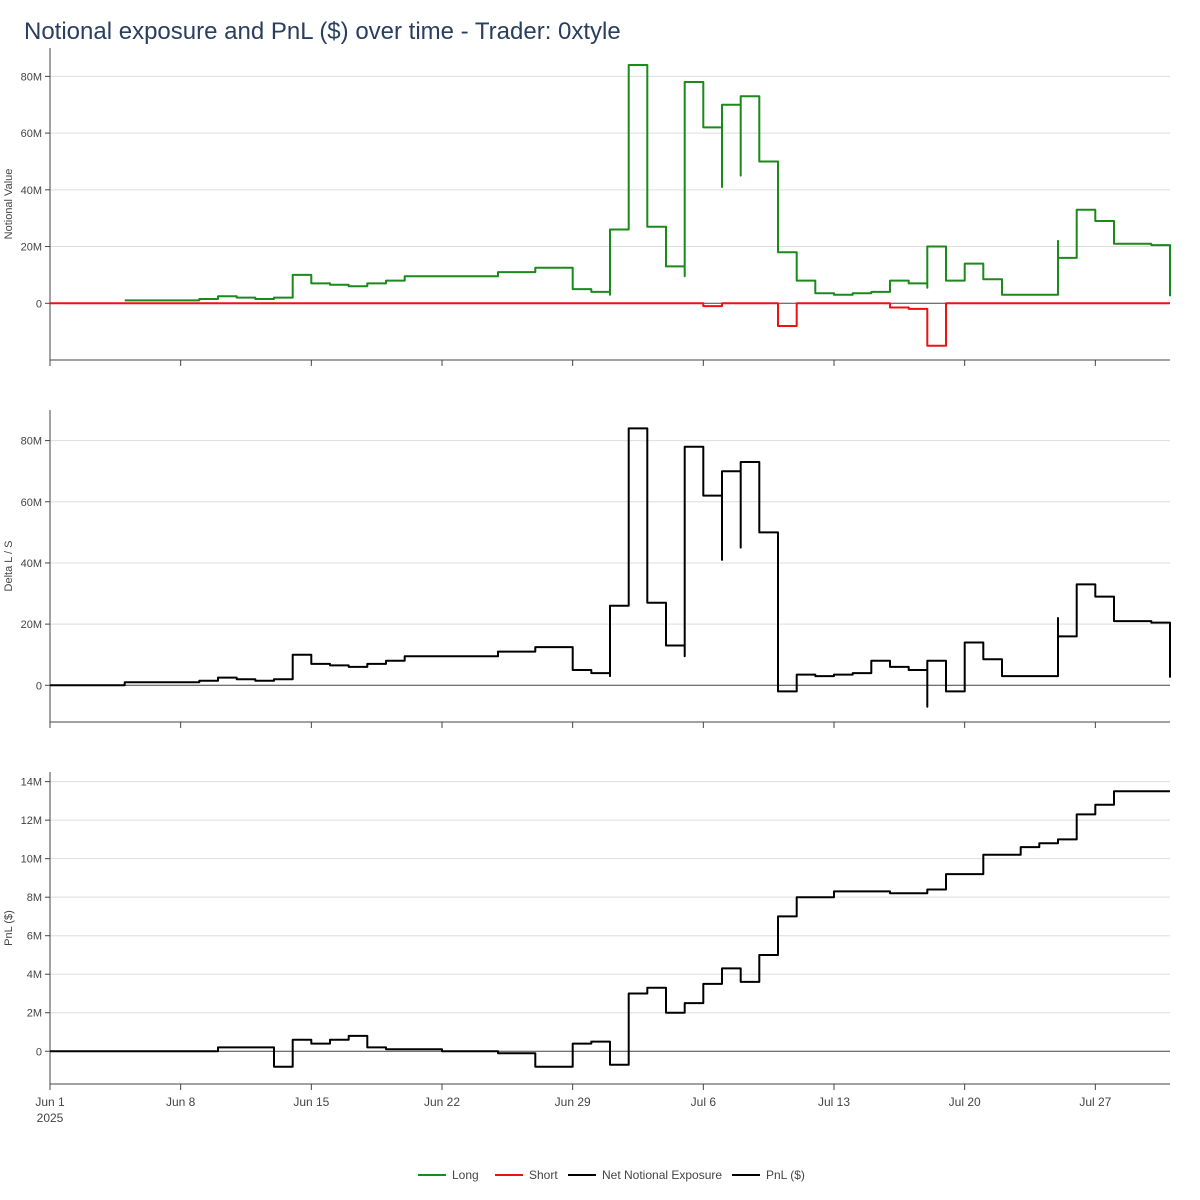 The width and height of the screenshot is (1200, 1200). I want to click on y-tick-label: 8M, so click(34, 898).